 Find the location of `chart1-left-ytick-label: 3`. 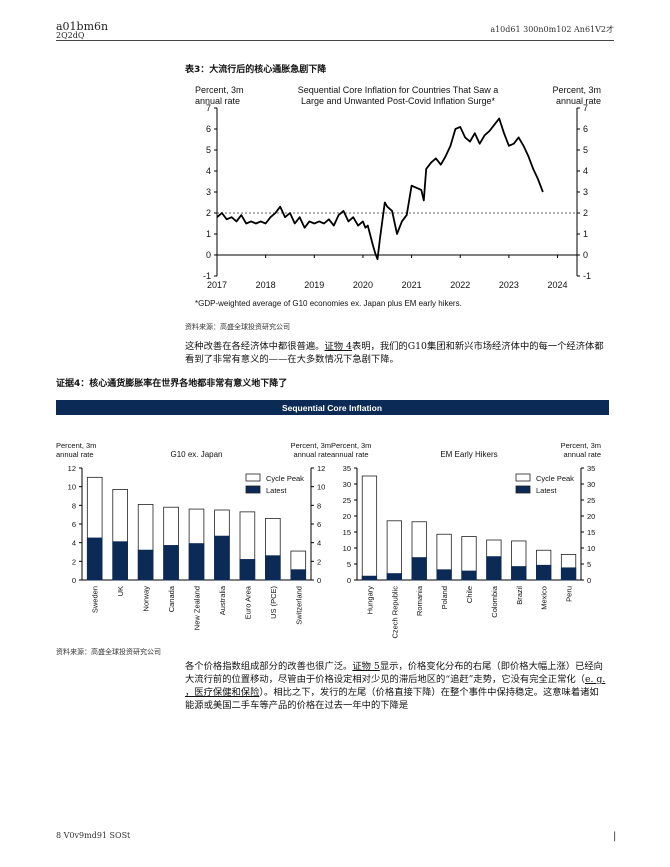

chart1-left-ytick-label: 3 is located at coordinates (208, 192).